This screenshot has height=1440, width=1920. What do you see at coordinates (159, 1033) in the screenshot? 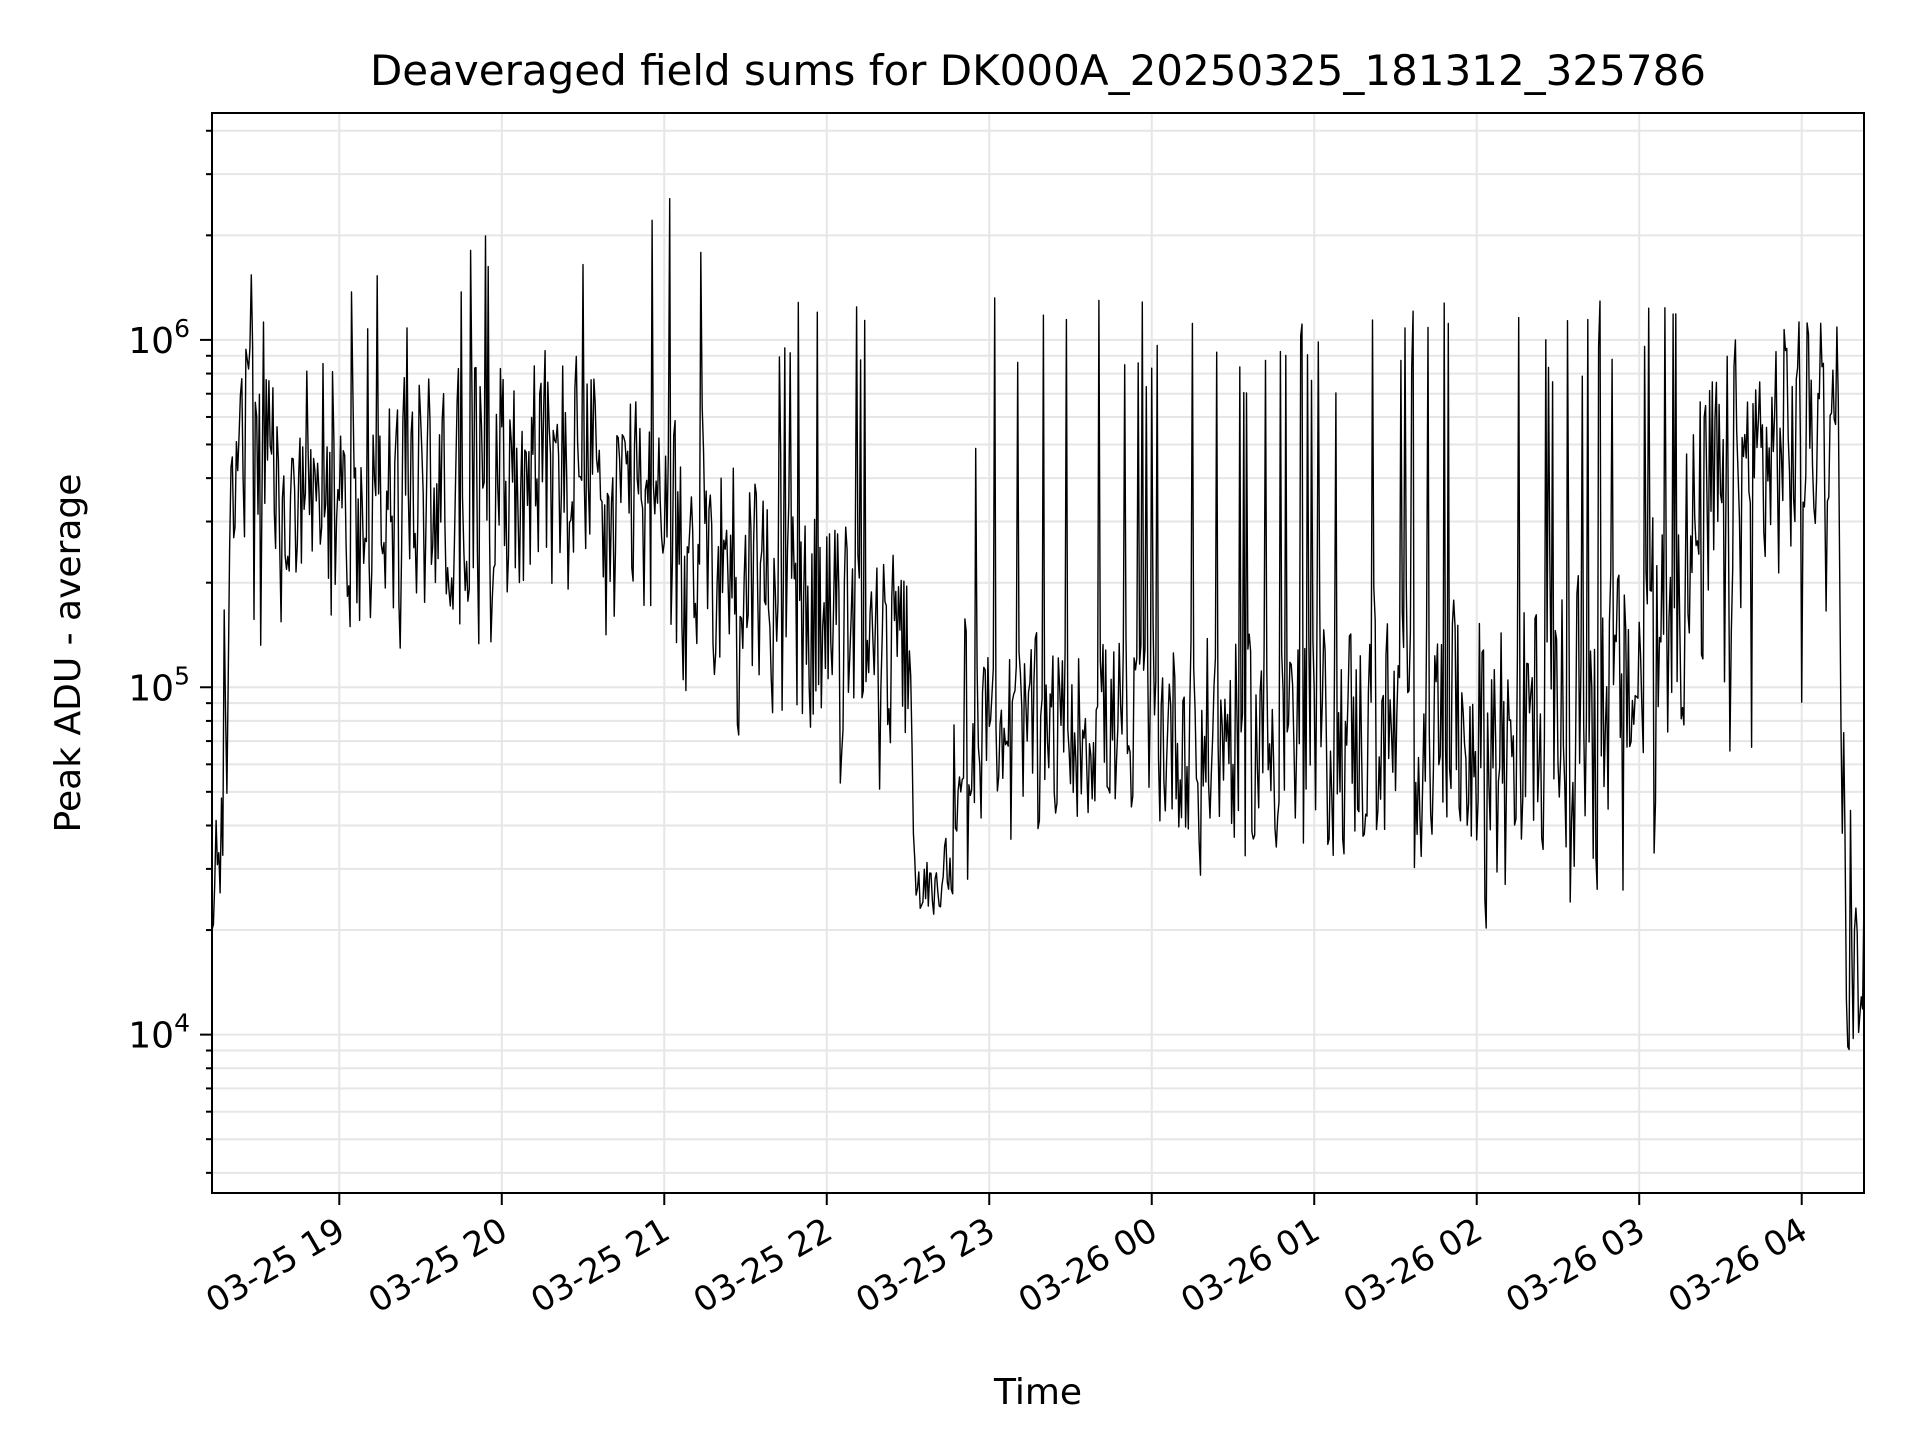
I see `y-tick-label: 10⁴` at bounding box center [159, 1033].